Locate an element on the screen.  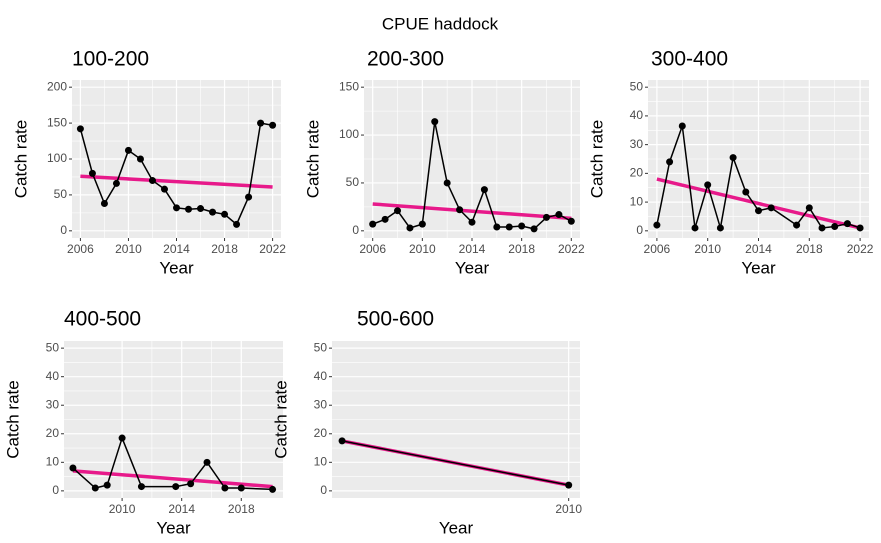
main-title: CPUE haddock is located at coordinates (440, 23).